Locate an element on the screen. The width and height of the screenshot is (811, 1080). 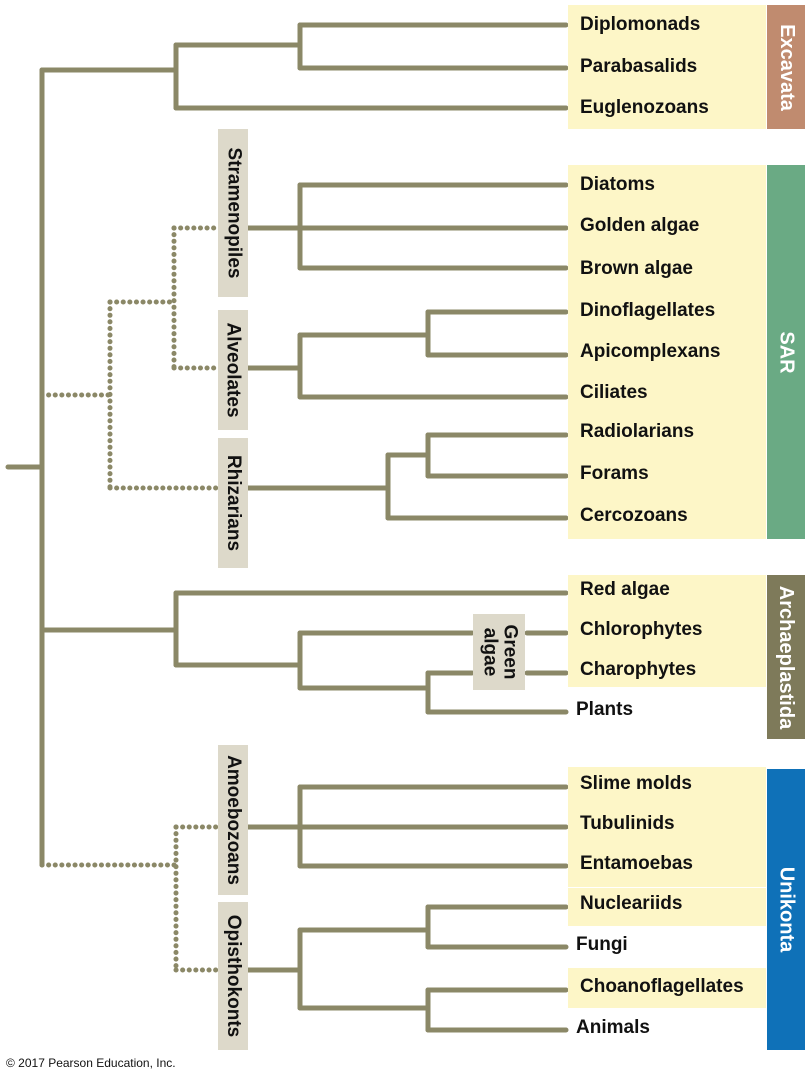
subgroup-green-algae: Green algae is located at coordinates (499, 652).